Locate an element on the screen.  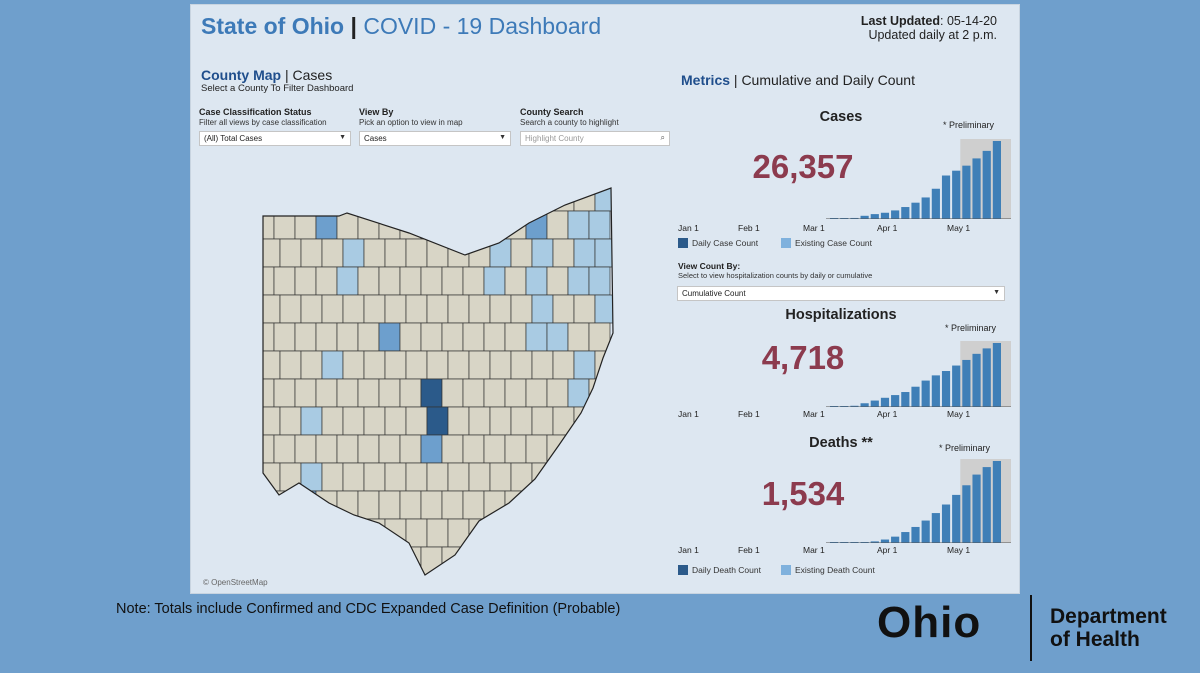
case-classification-select: (All) Total Cases ▼ is located at coordinates (275, 138).